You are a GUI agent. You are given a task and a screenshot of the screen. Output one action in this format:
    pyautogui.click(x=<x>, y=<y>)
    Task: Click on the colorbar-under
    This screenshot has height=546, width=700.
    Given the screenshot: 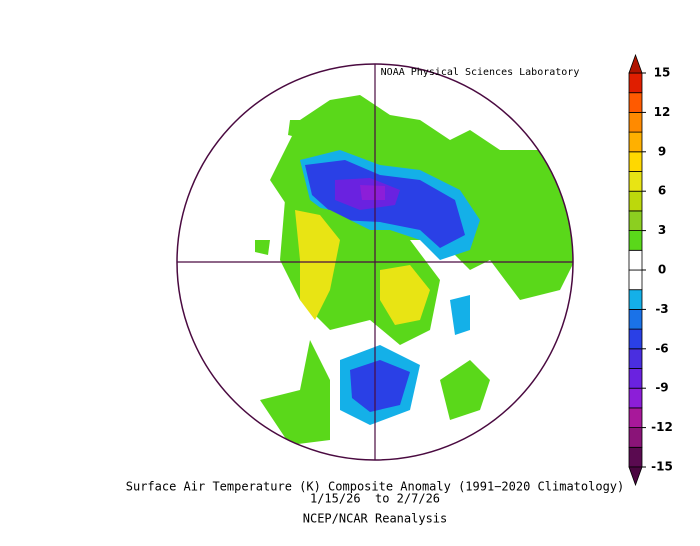 What is the action you would take?
    pyautogui.click(x=635, y=476)
    